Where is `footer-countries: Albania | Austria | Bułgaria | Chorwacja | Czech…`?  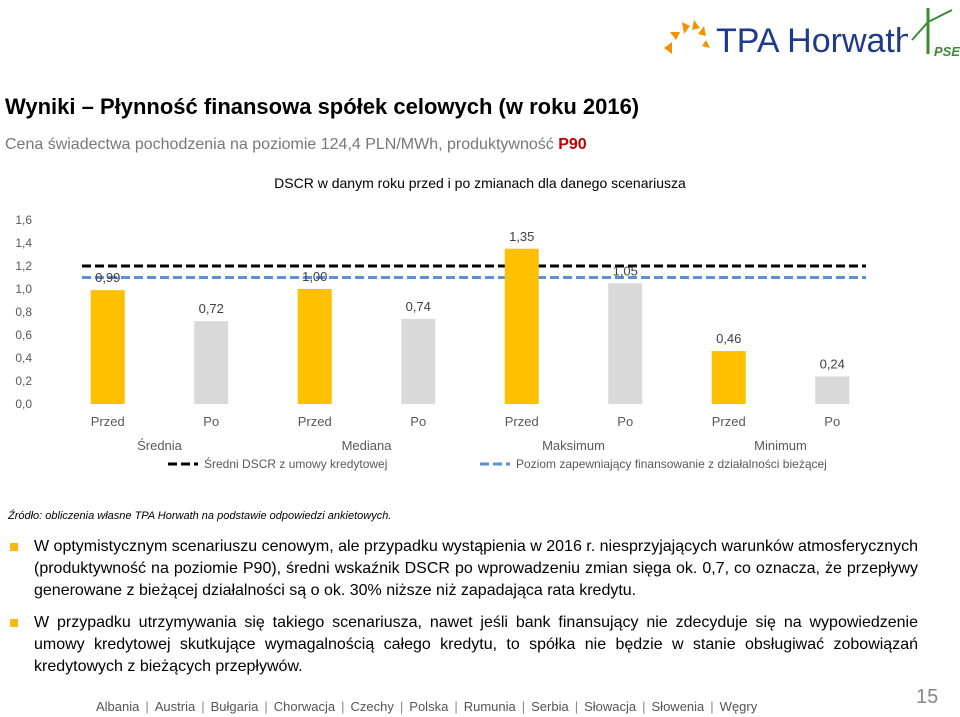 footer-countries: Albania | Austria | Bułgaria | Chorwacja | Czech… is located at coordinates (426, 706).